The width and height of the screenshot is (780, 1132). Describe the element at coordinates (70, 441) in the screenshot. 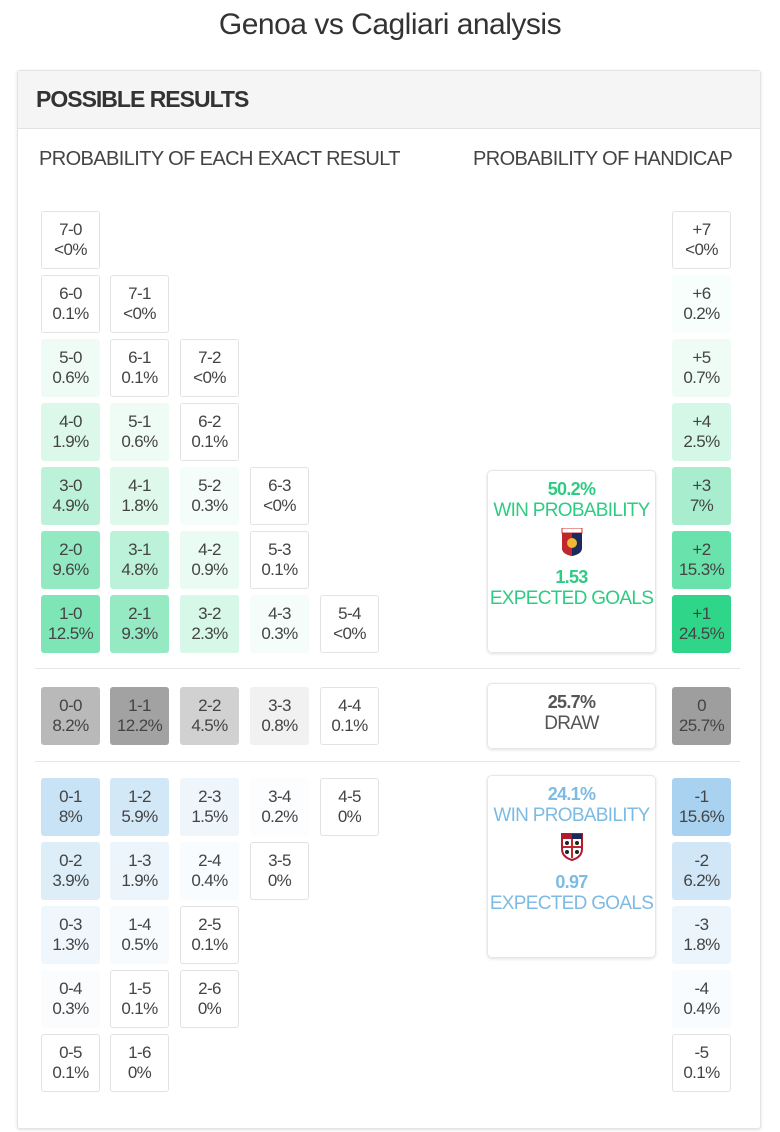

I see `cell-probability: 1.9%` at that location.